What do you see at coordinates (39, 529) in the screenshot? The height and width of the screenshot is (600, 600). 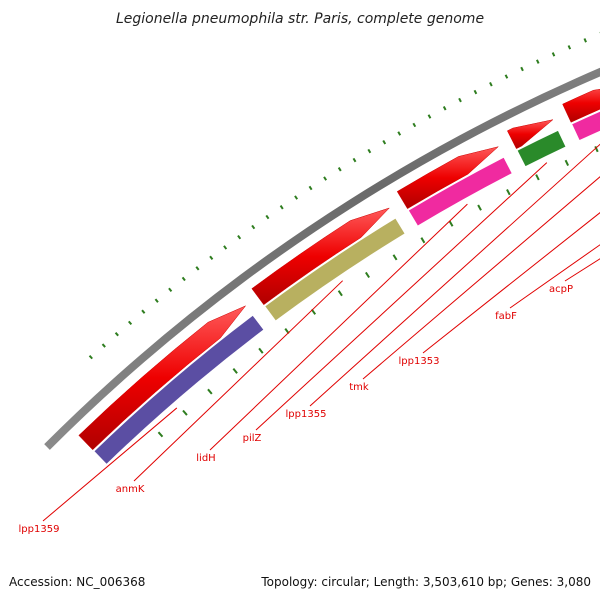 I see `gene-label: lpp1359` at bounding box center [39, 529].